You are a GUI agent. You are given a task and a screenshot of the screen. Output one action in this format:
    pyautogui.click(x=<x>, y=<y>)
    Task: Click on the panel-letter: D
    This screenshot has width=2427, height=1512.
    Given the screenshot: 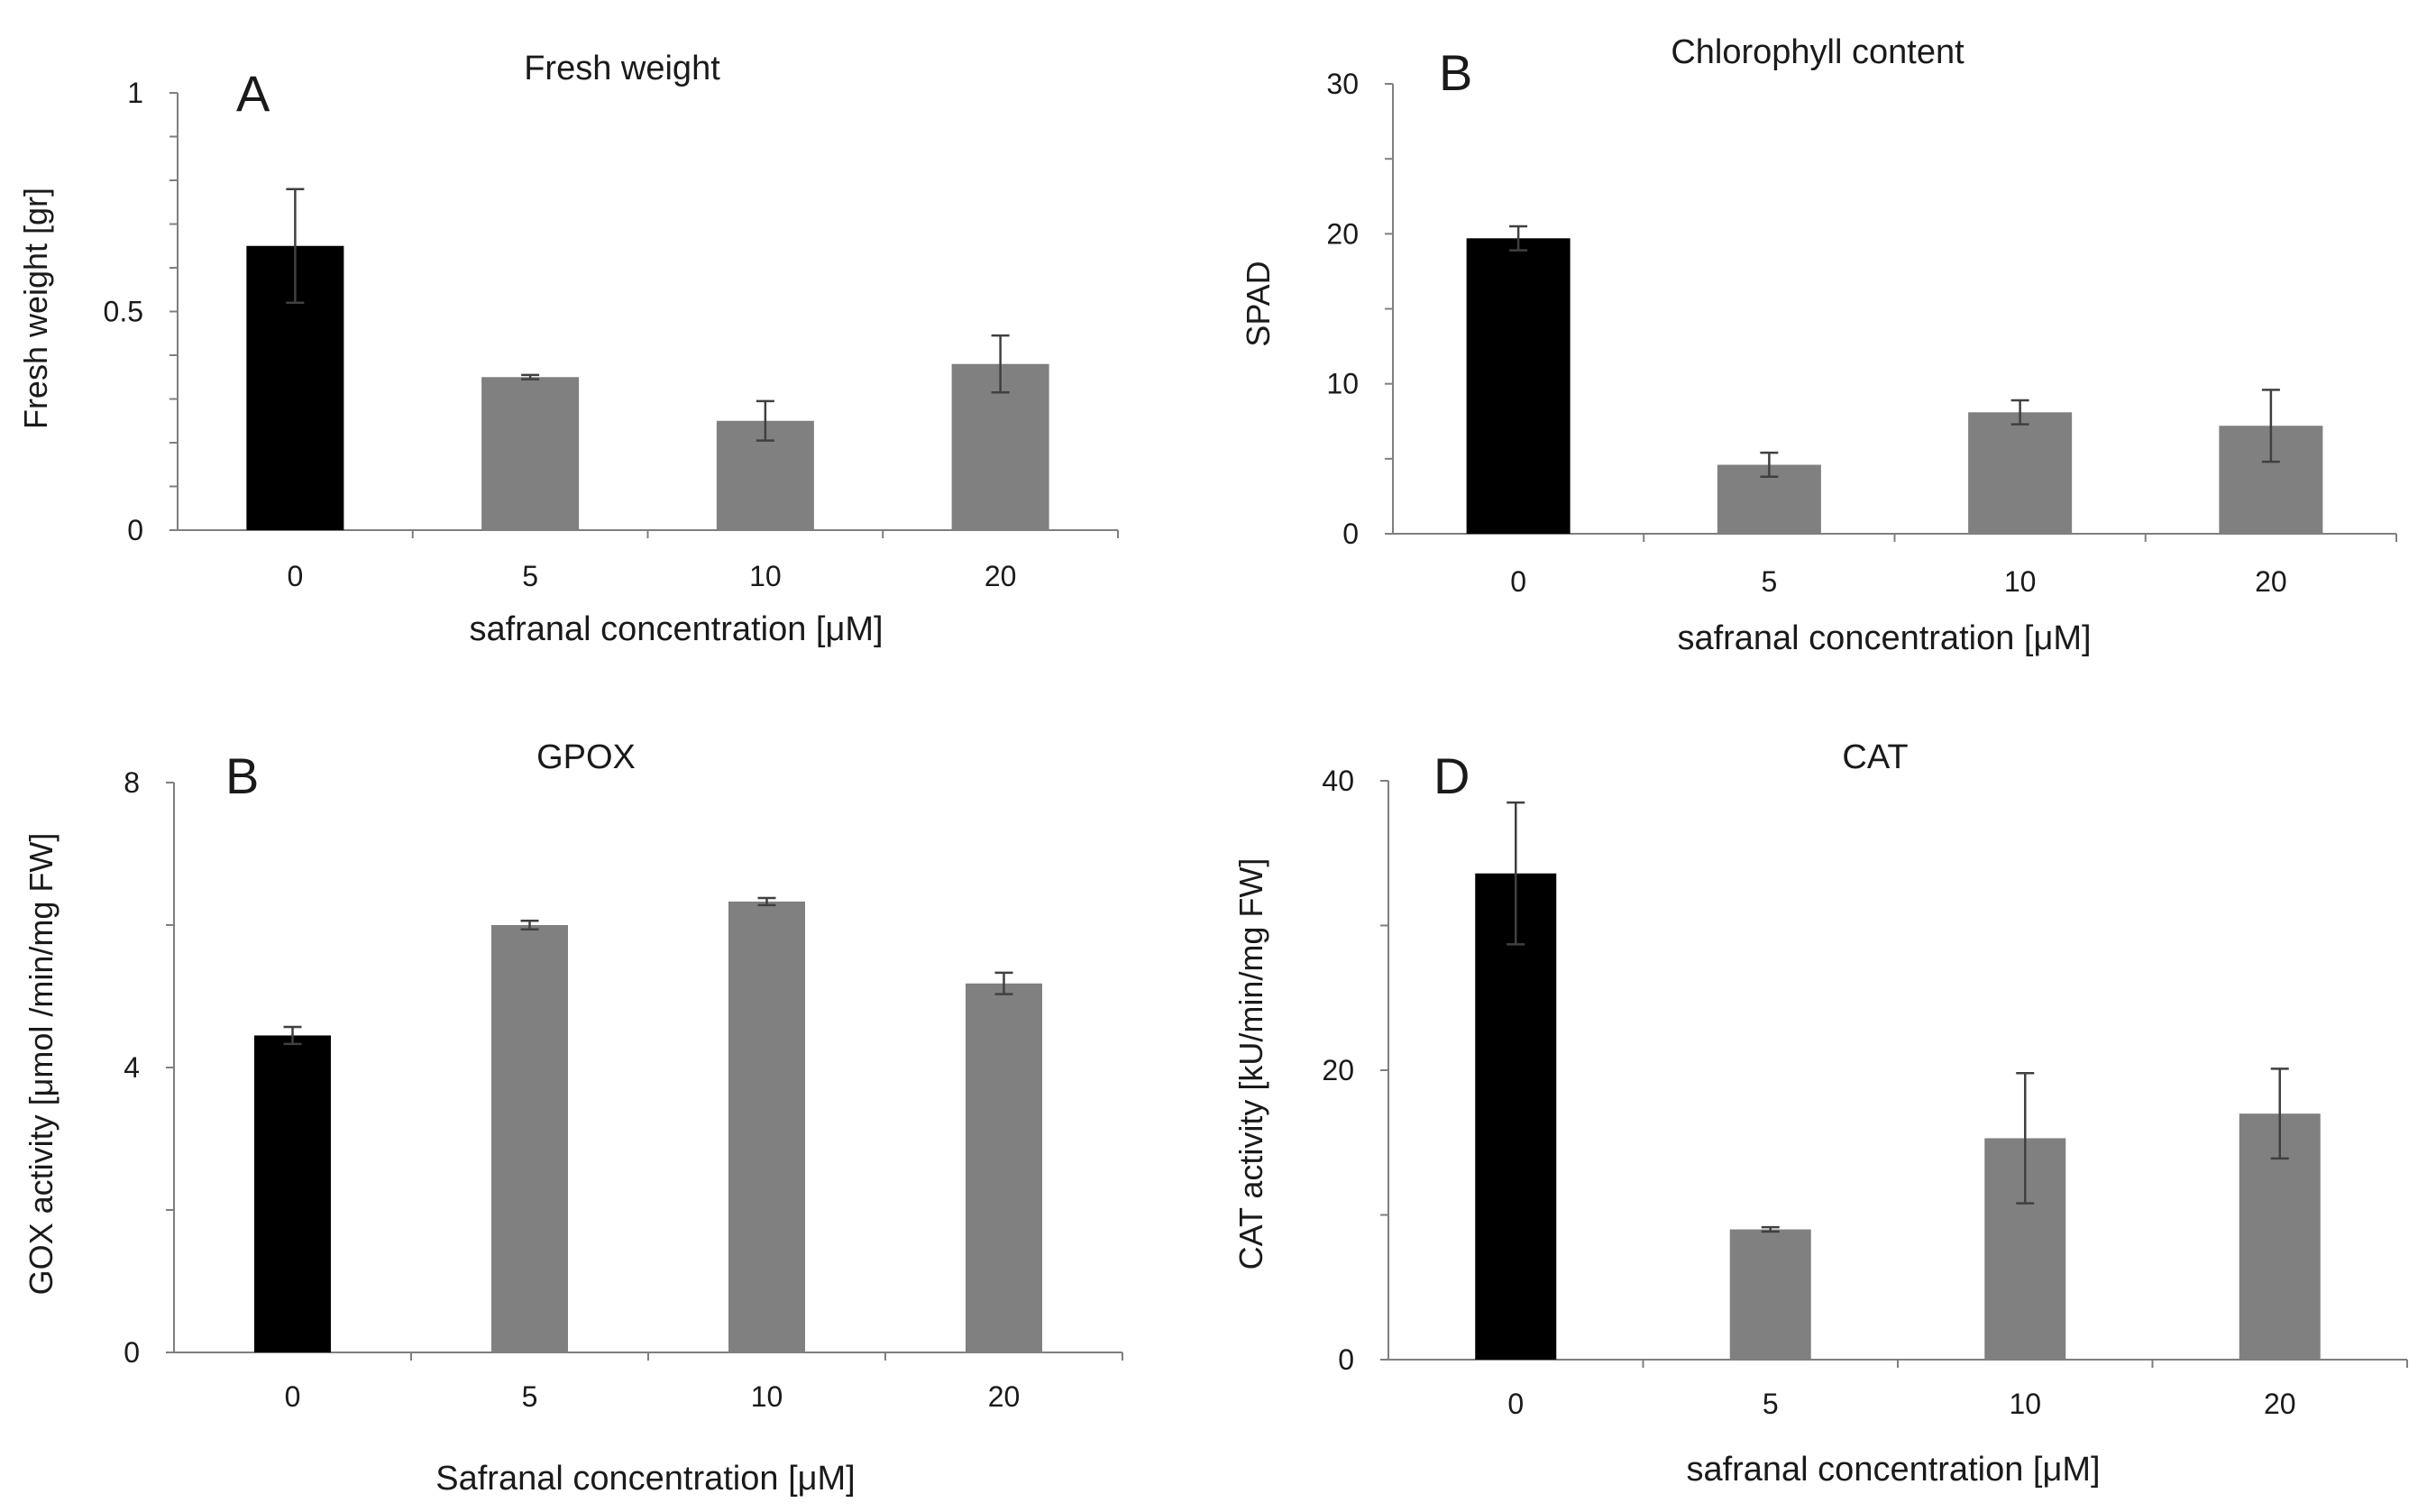 What is the action you would take?
    pyautogui.click(x=1451, y=776)
    